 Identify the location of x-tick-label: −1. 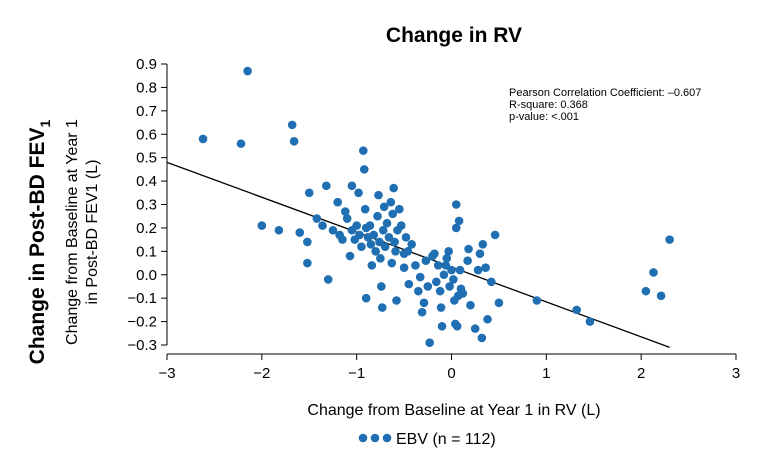
(356, 373).